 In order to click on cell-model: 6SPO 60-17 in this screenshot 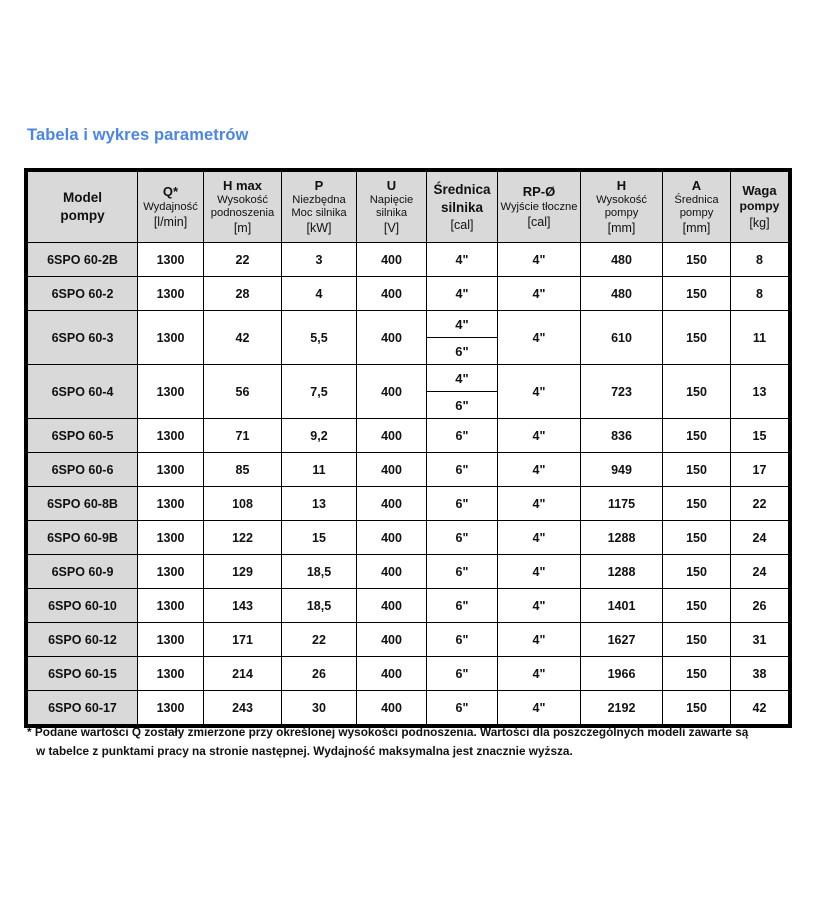, I will do `click(82, 707)`.